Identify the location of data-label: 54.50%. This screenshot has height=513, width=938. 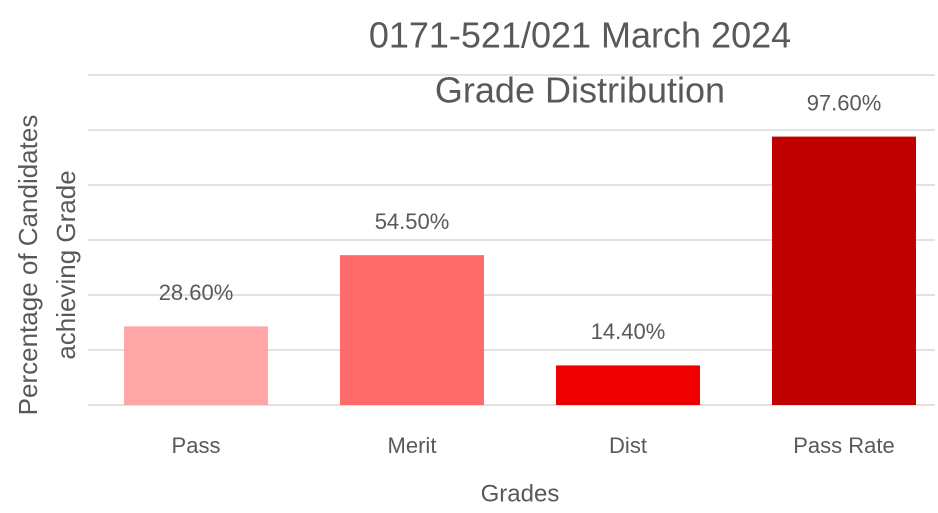
(412, 221).